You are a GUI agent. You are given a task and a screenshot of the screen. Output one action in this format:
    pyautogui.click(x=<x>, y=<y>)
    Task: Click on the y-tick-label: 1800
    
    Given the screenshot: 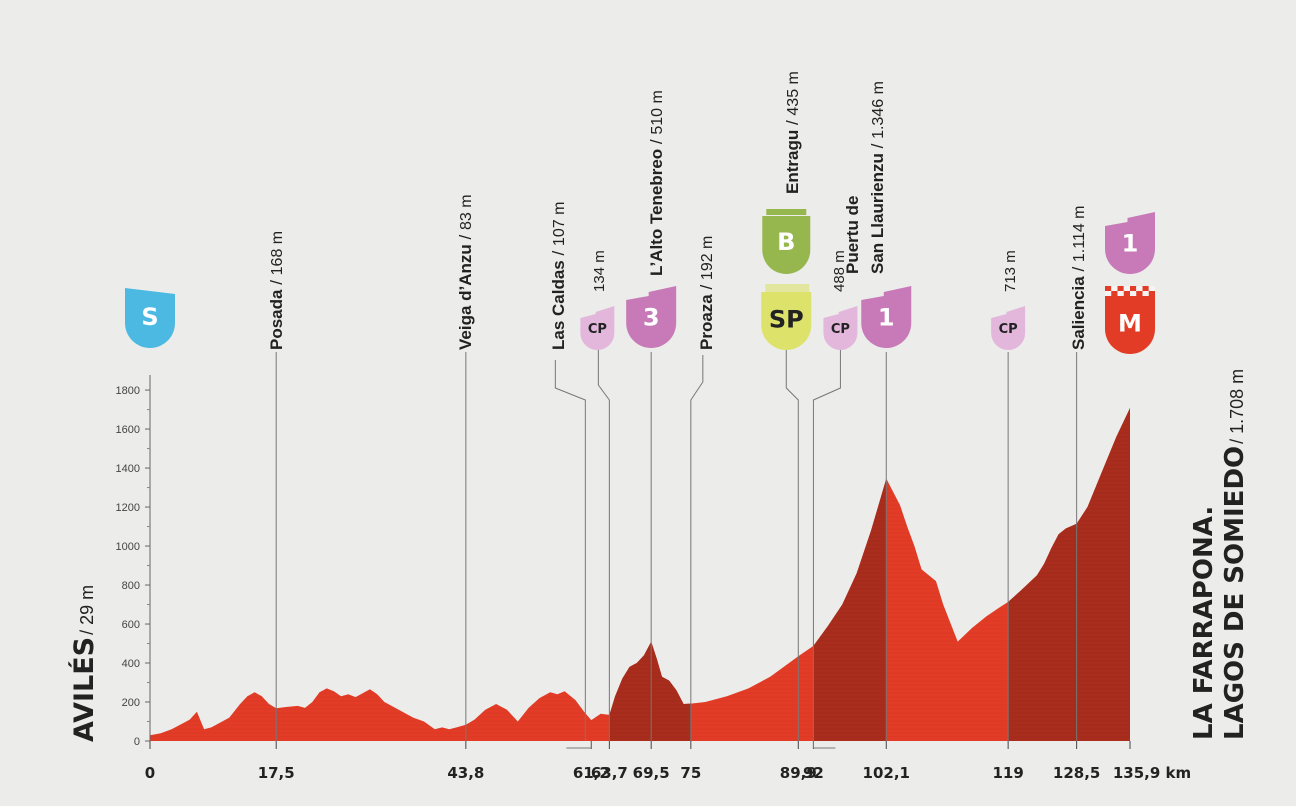 What is the action you would take?
    pyautogui.click(x=128, y=391)
    